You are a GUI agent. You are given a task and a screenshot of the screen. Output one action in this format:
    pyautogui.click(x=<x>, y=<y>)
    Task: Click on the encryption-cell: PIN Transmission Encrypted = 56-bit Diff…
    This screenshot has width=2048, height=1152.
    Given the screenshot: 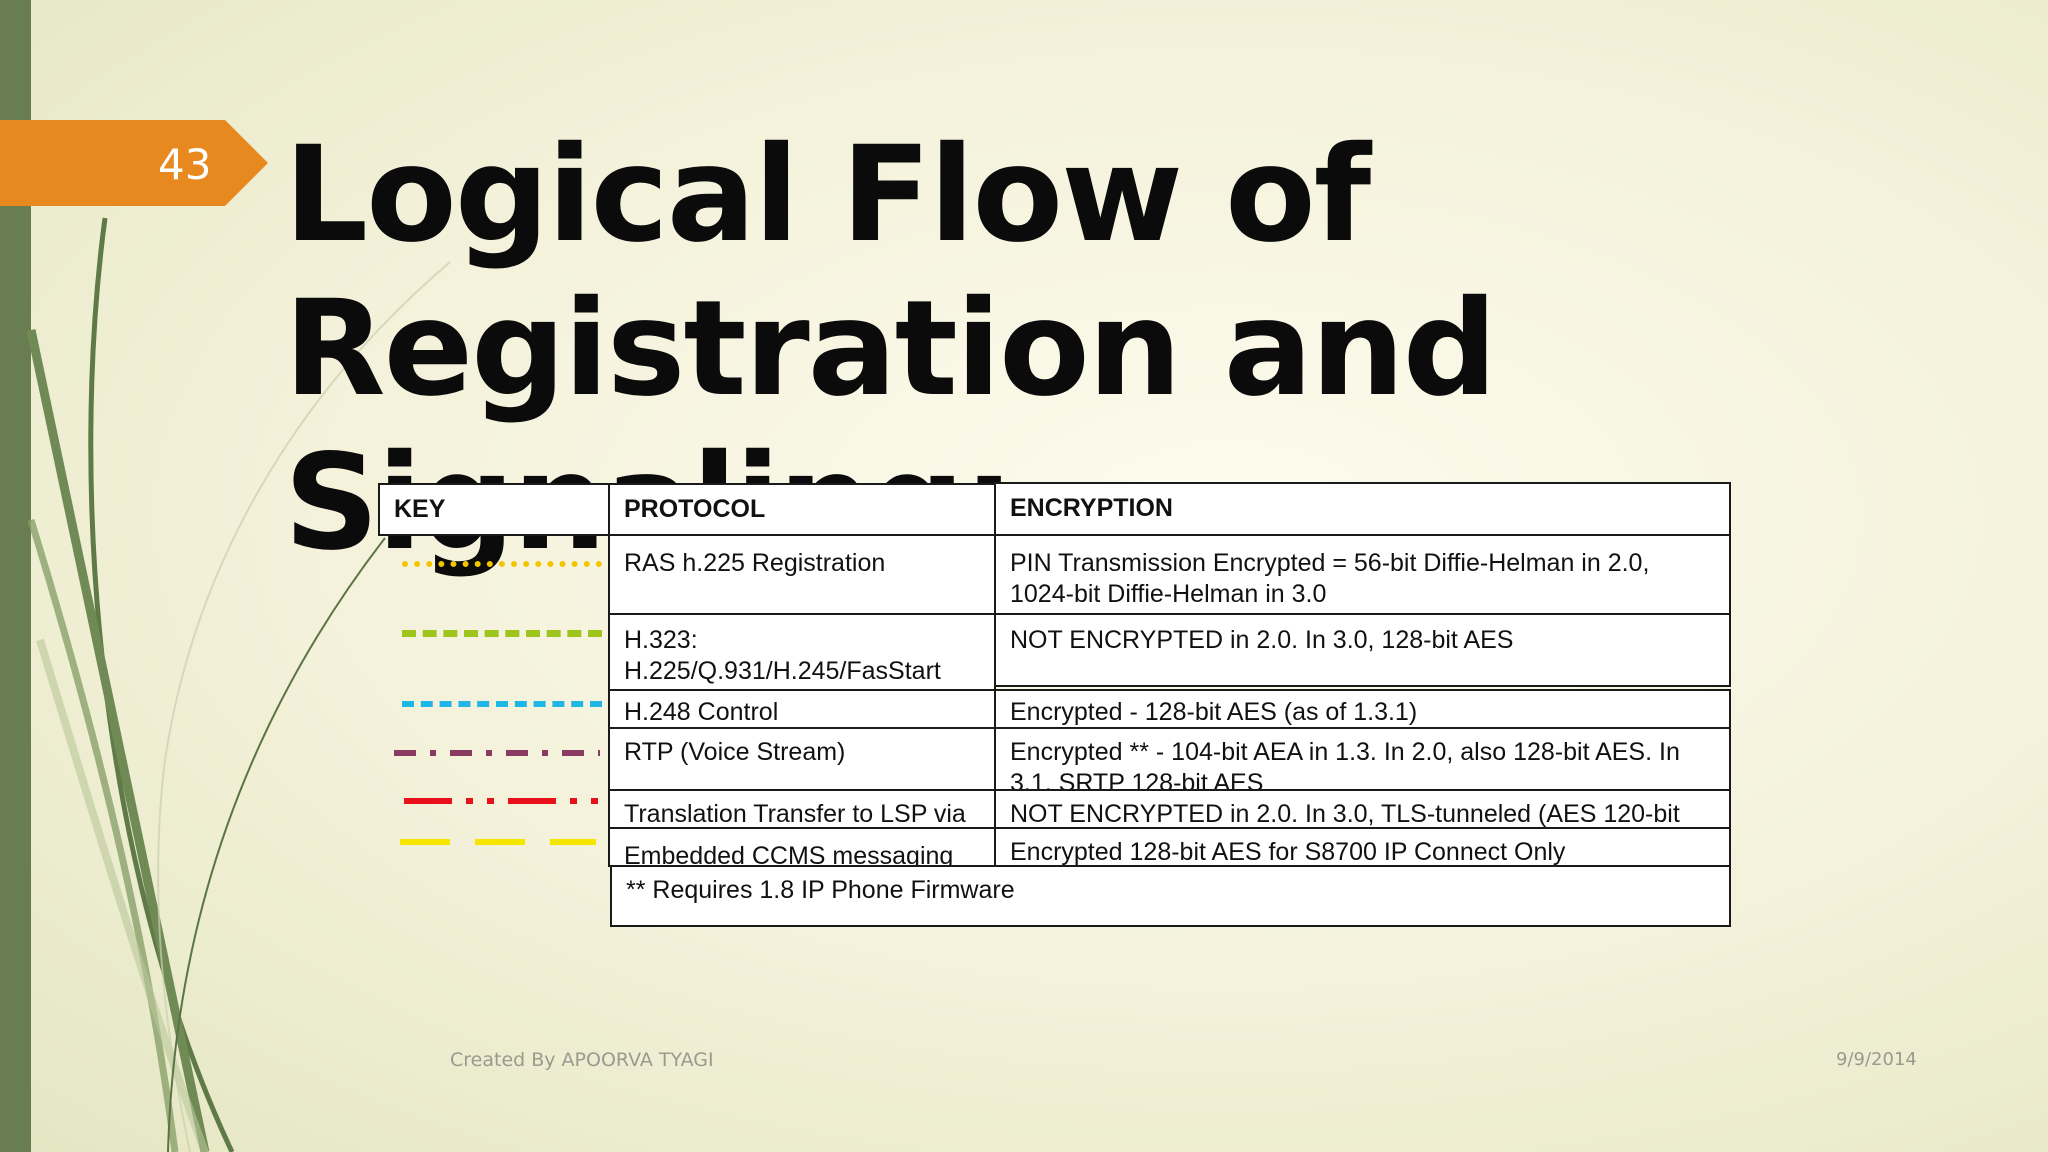 What is the action you would take?
    pyautogui.click(x=1362, y=574)
    